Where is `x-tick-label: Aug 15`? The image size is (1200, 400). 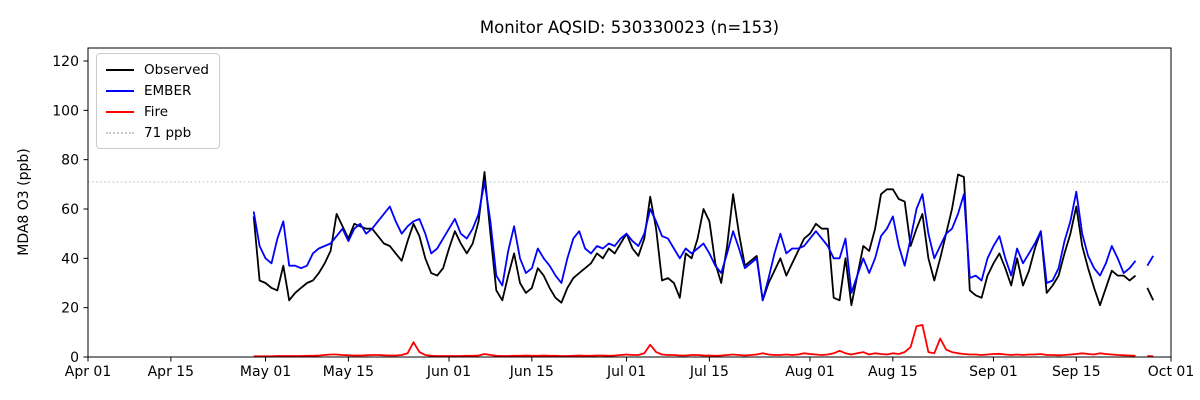 x-tick-label: Aug 15 is located at coordinates (893, 372).